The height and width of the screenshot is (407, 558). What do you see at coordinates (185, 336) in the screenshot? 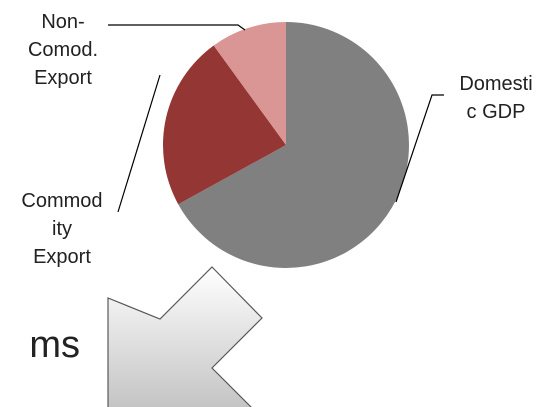
I see `down-left-arrow` at bounding box center [185, 336].